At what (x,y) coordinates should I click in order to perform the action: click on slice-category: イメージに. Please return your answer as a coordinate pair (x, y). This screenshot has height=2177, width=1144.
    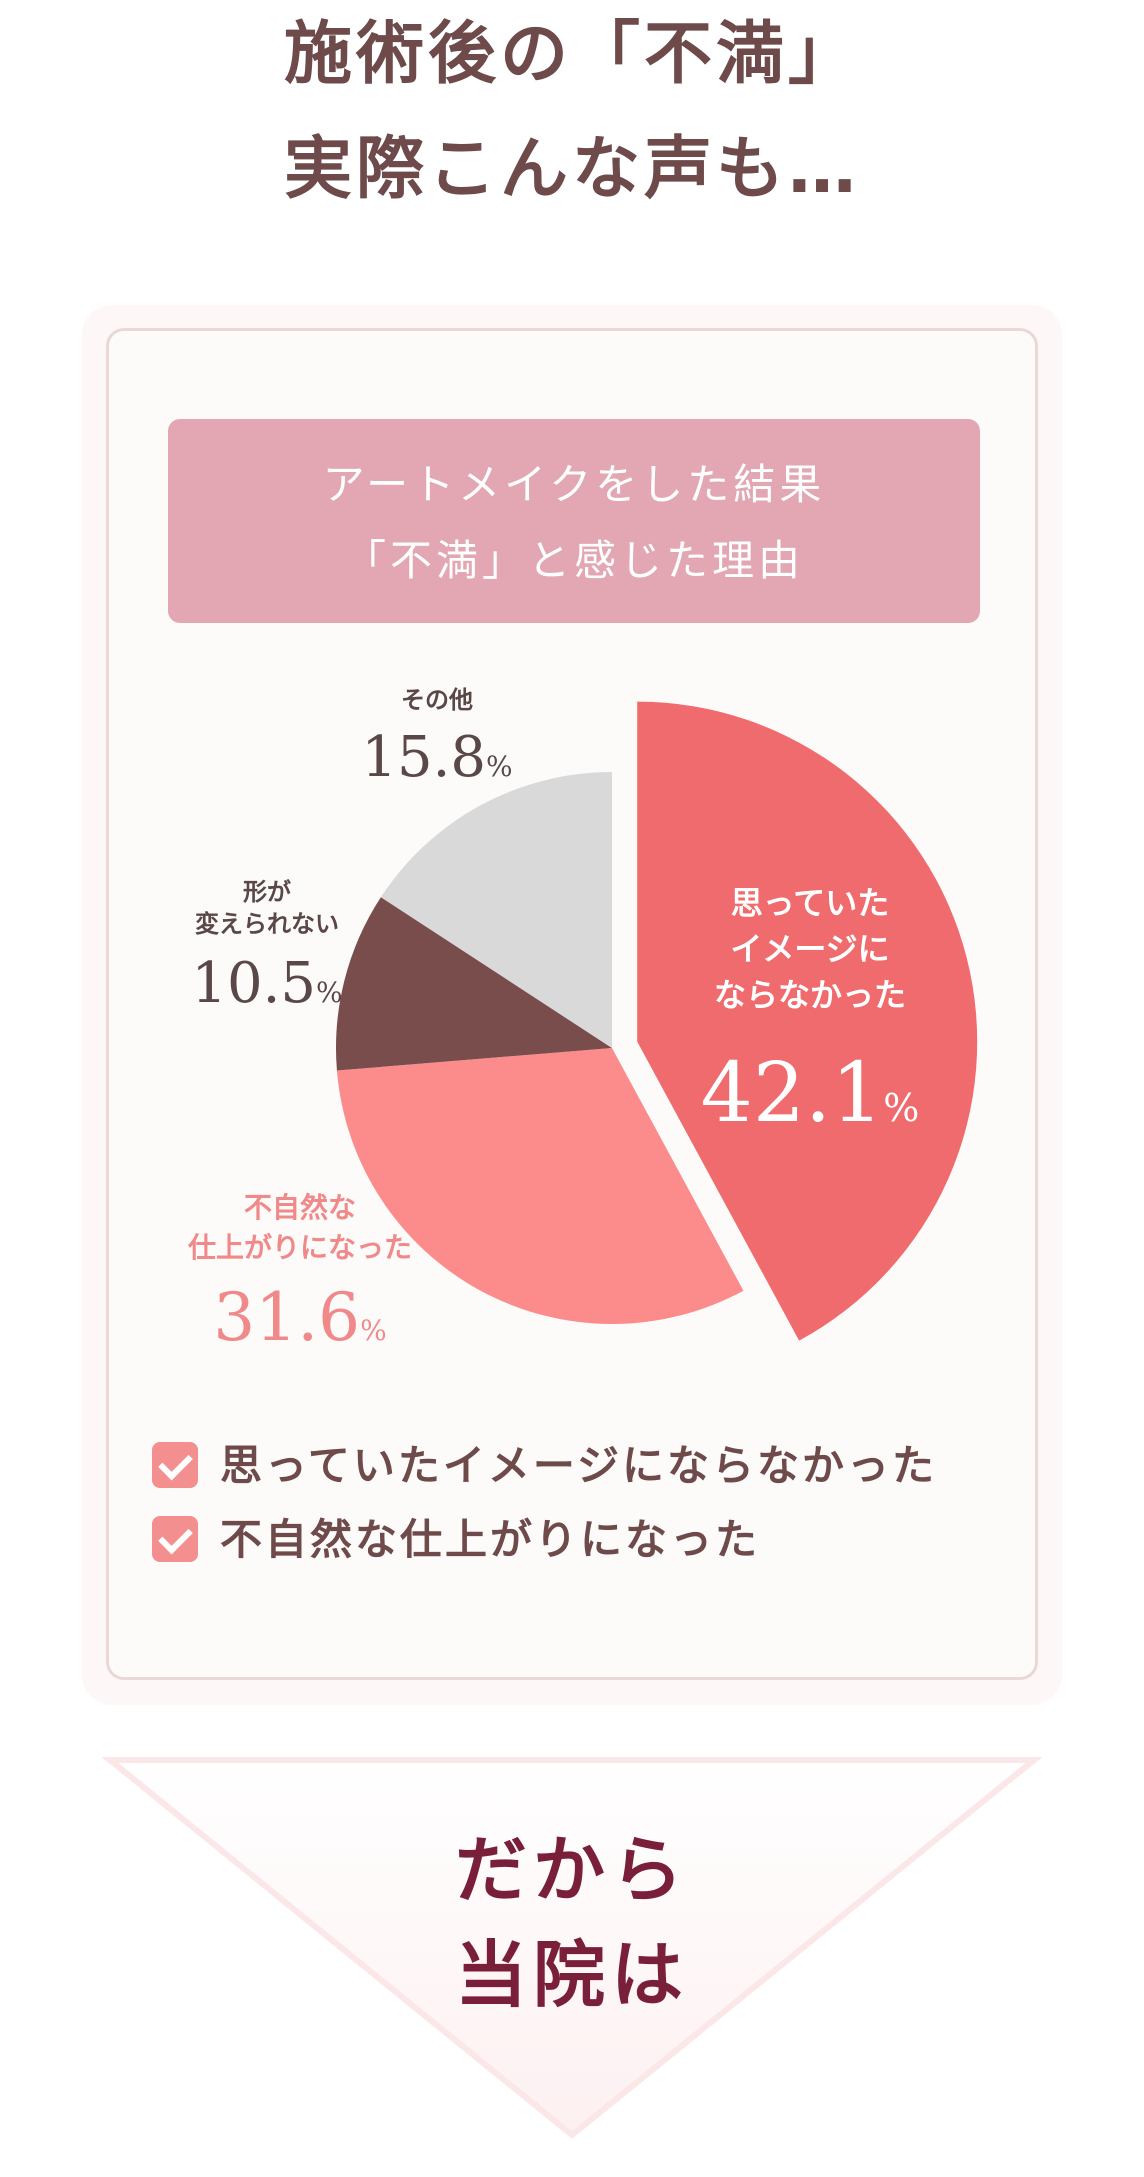
    Looking at the image, I should click on (810, 949).